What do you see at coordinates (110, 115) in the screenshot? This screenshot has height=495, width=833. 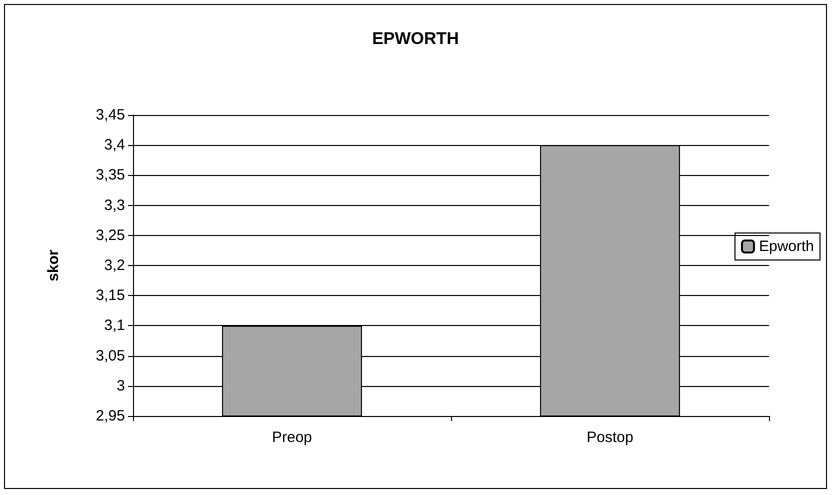 I see `y-tick-label: 3,45` at bounding box center [110, 115].